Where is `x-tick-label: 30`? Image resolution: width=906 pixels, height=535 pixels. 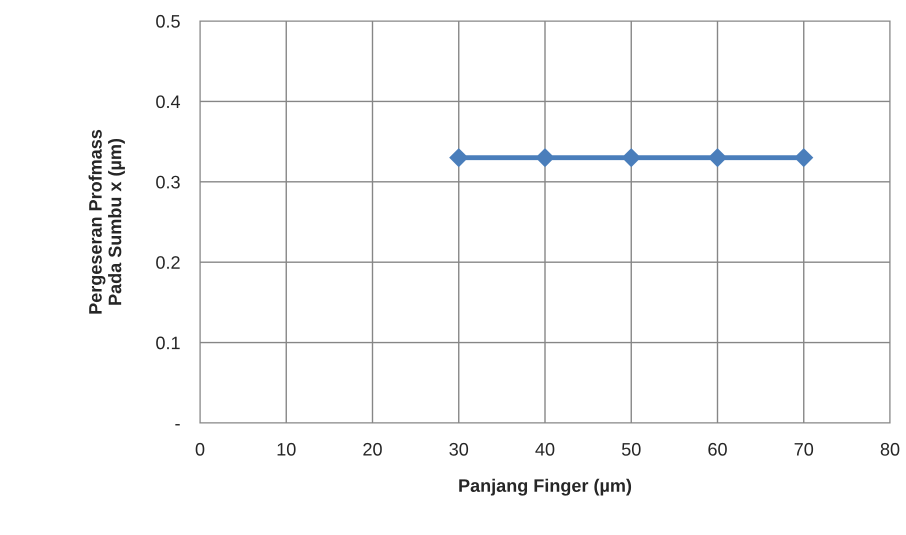
x-tick-label: 30 is located at coordinates (458, 449).